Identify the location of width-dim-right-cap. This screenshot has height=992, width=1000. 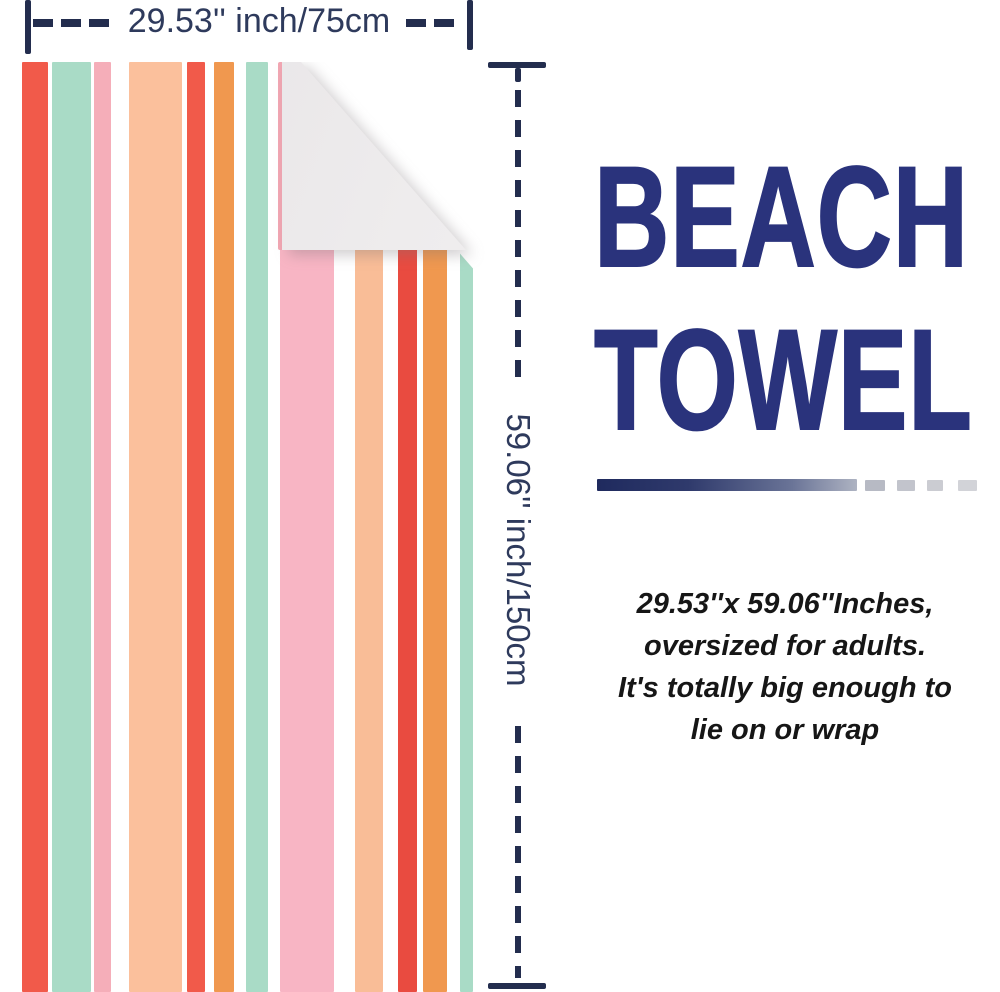
(470, 25).